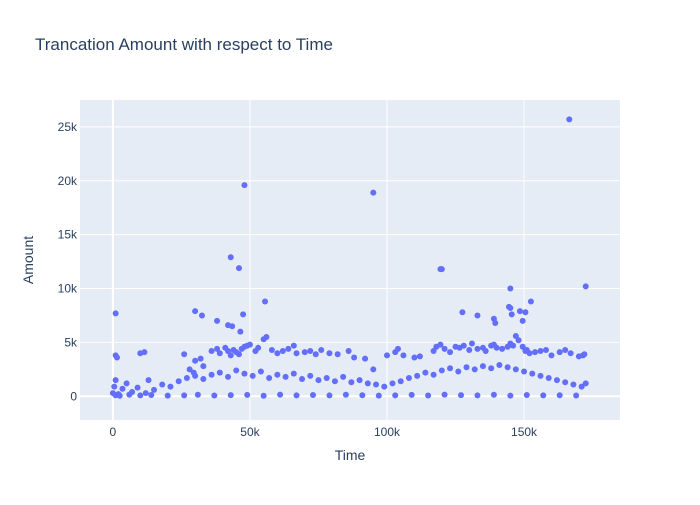 The image size is (700, 505). I want to click on y-tick-label: 25k, so click(68, 127).